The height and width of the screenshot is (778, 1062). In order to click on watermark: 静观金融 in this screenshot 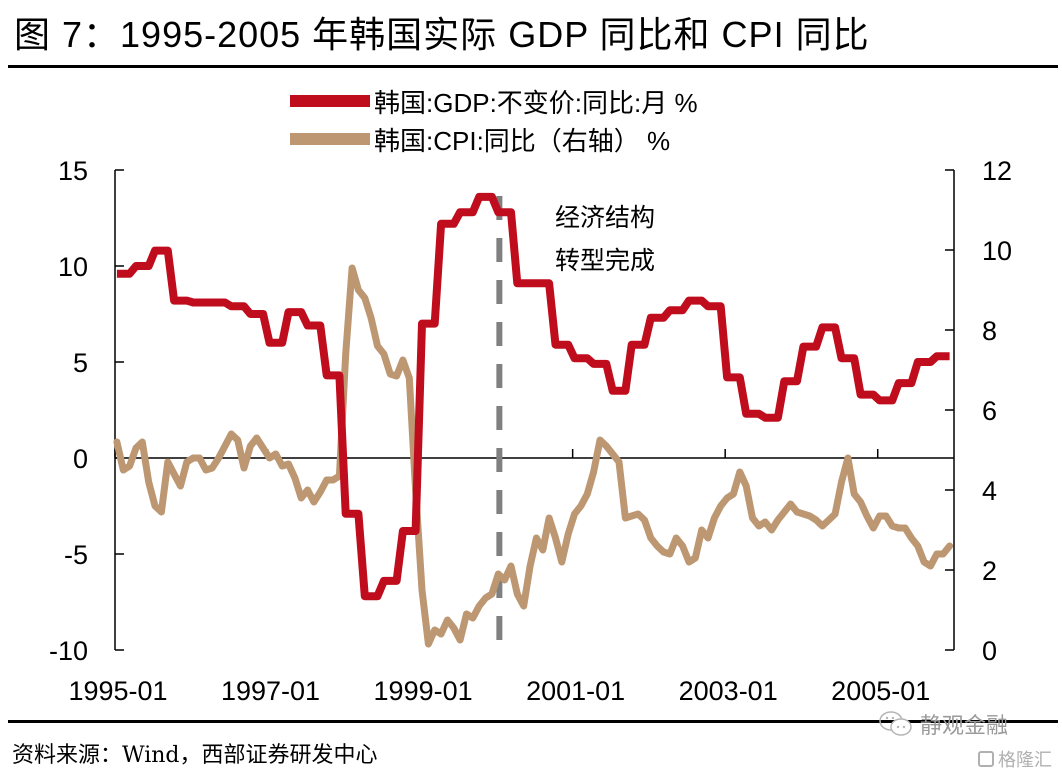, I will do `click(943, 724)`.